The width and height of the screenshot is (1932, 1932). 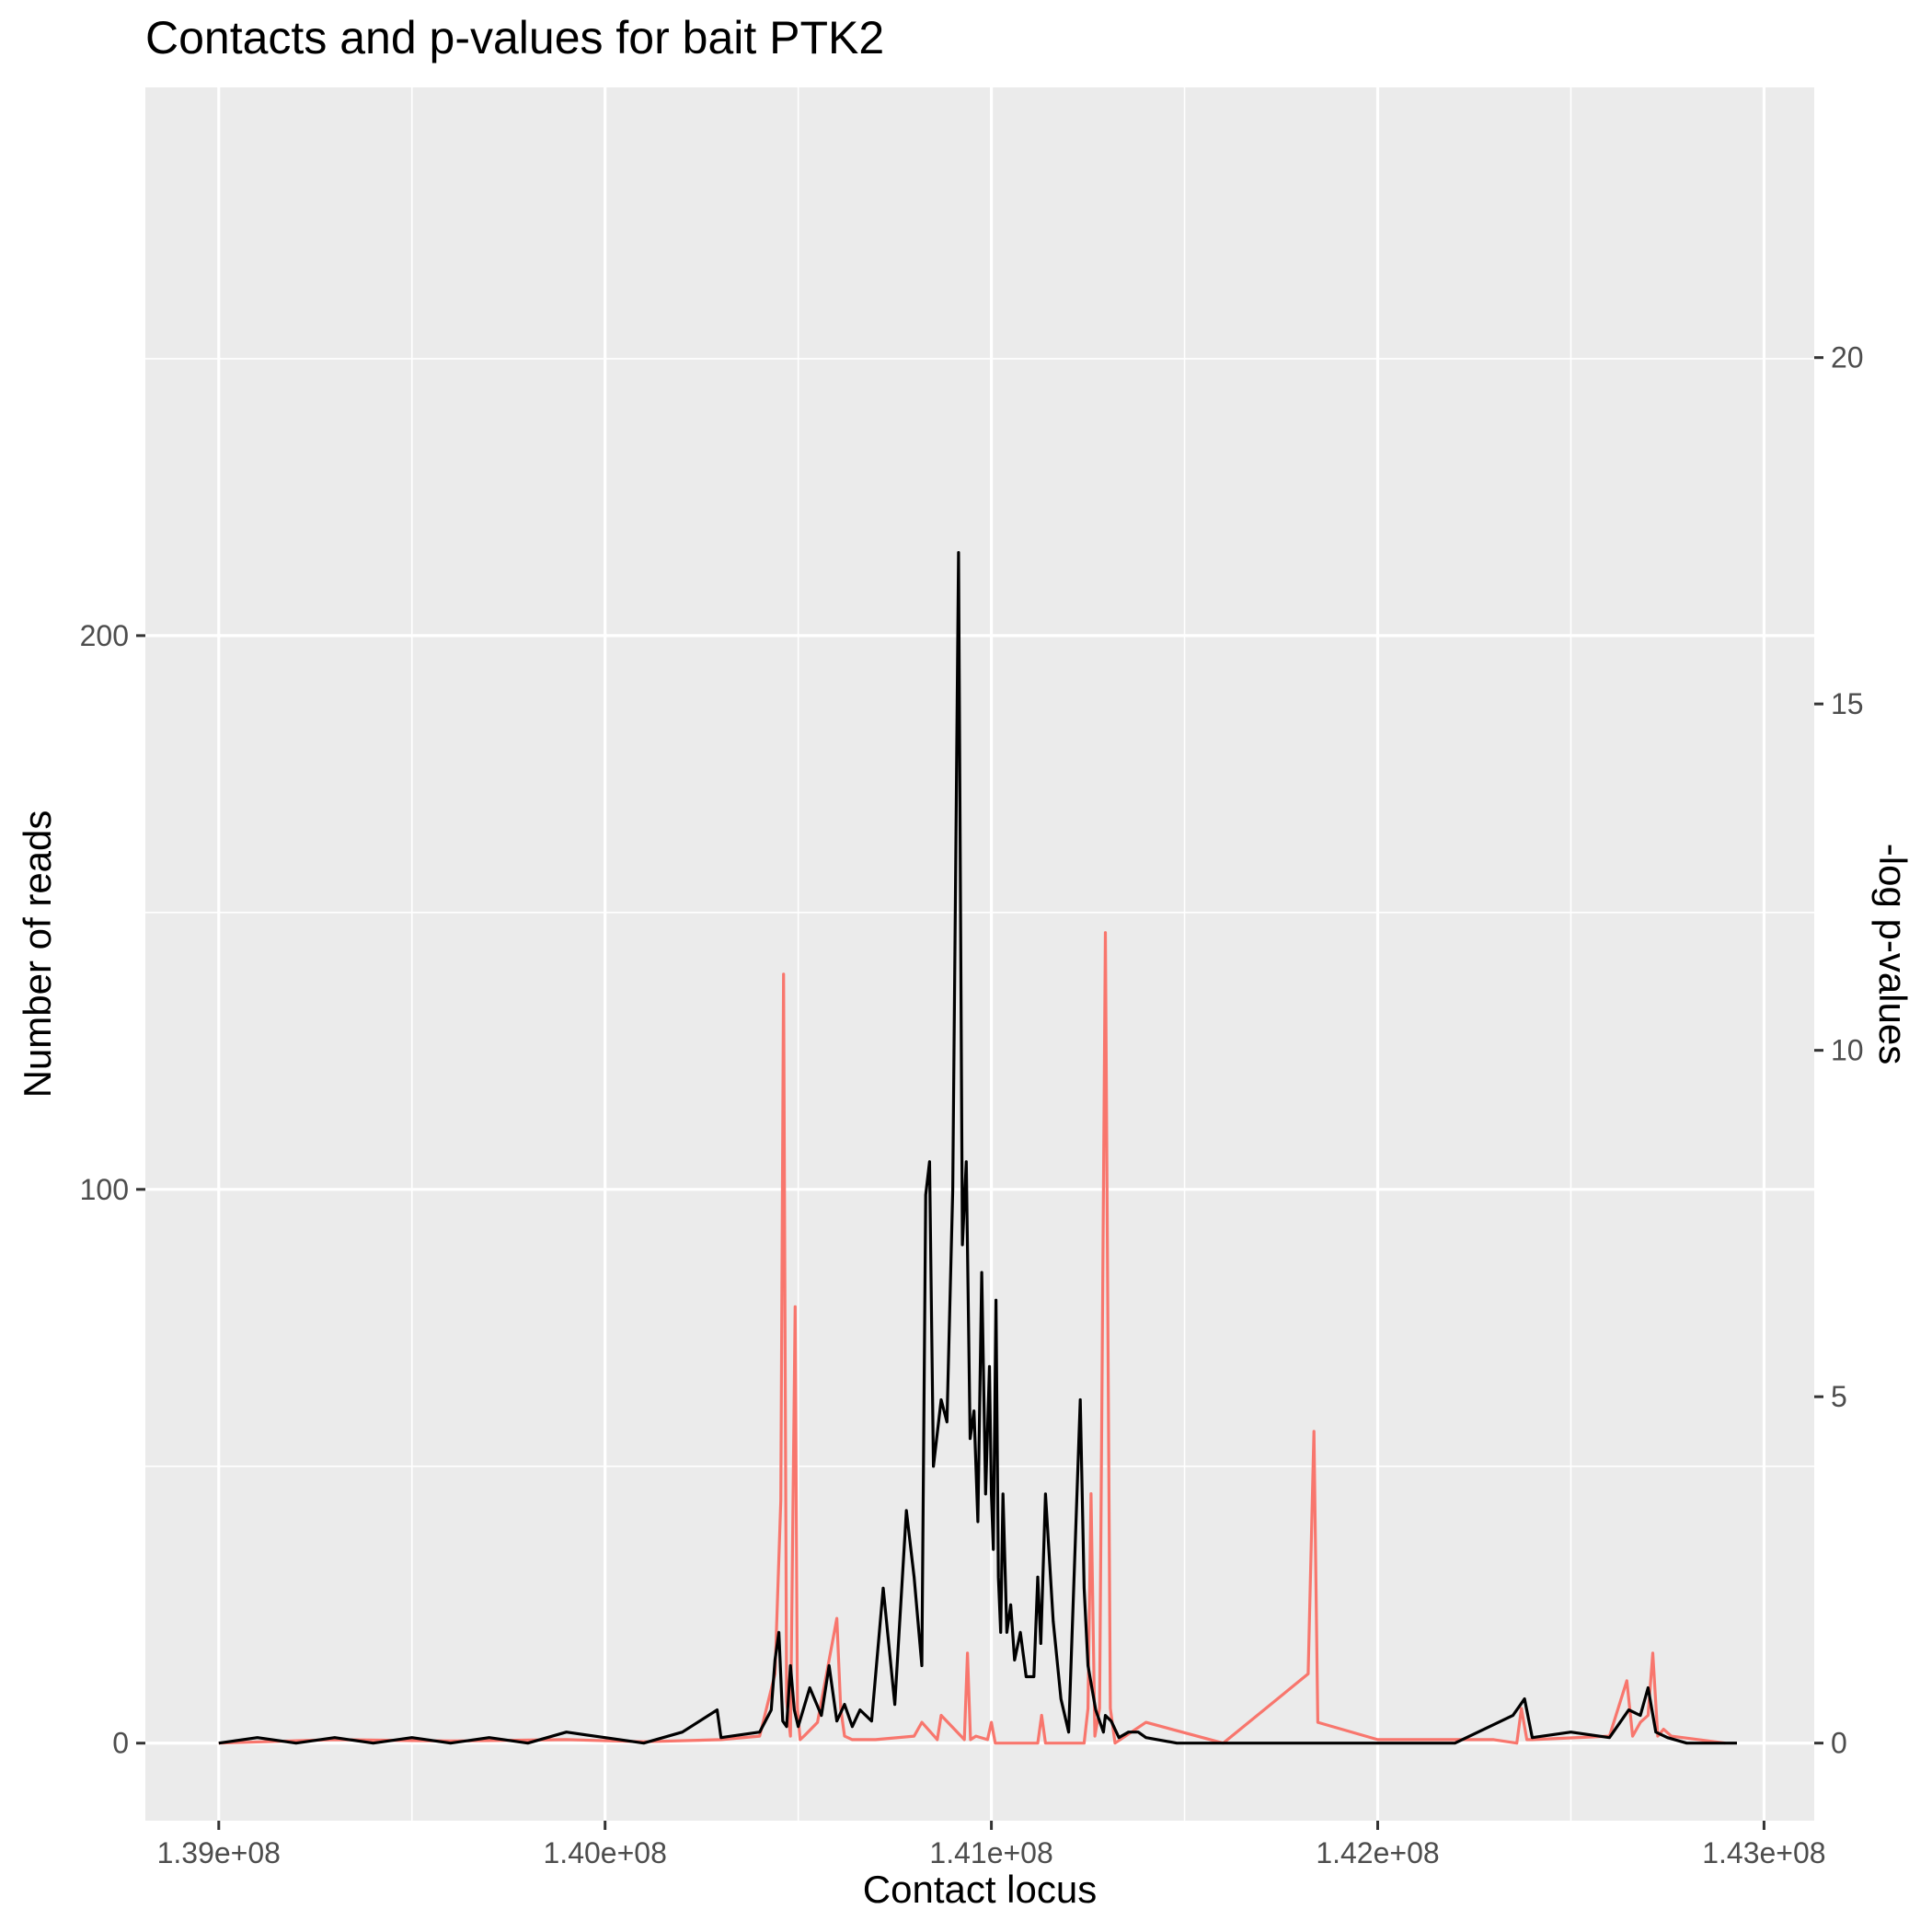 I want to click on y2-tick-label: 20, so click(x=1847, y=357).